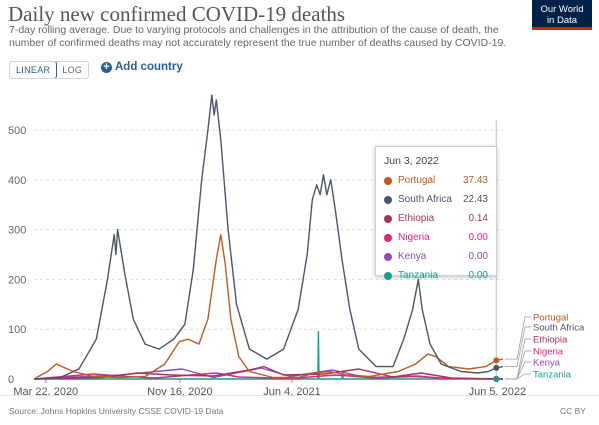  I want to click on x-tick-label: Jun 5, 2022, so click(498, 392).